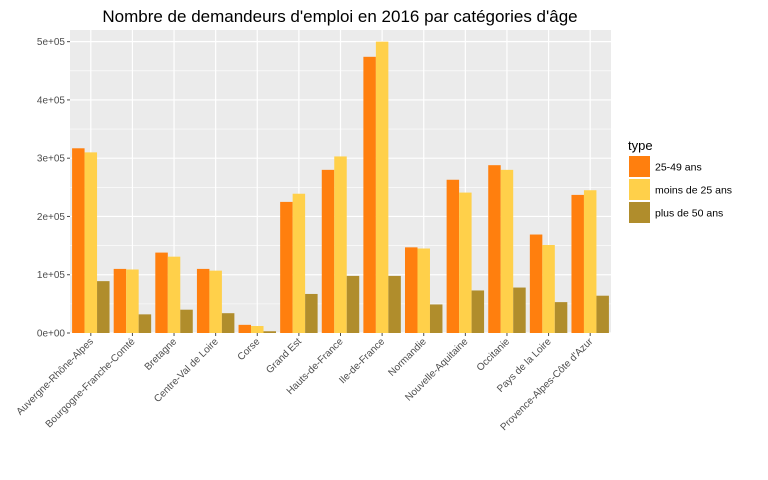 This screenshot has width=768, height=480. What do you see at coordinates (161, 354) in the screenshot?
I see `x-tick-label: Bretagne` at bounding box center [161, 354].